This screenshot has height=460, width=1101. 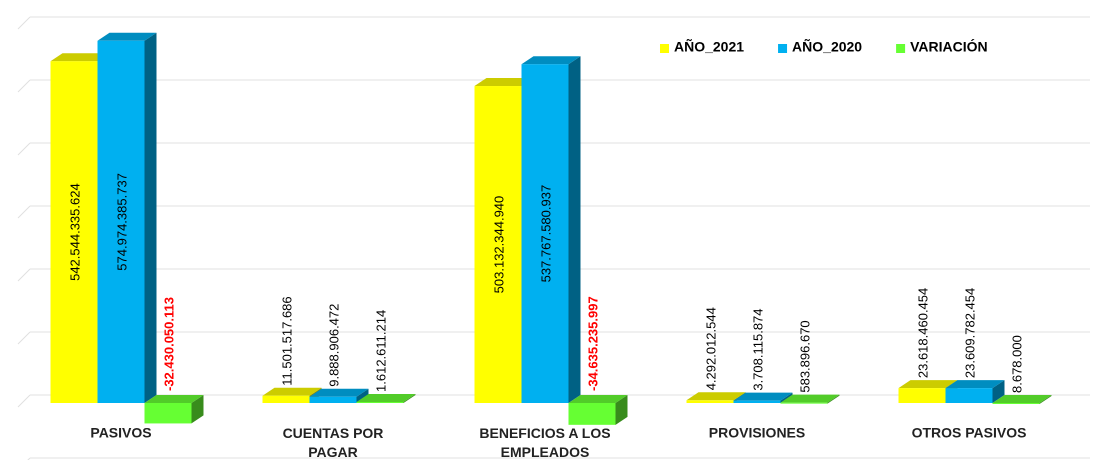 I want to click on x-tick-label-line: PAGAR, so click(x=333, y=452).